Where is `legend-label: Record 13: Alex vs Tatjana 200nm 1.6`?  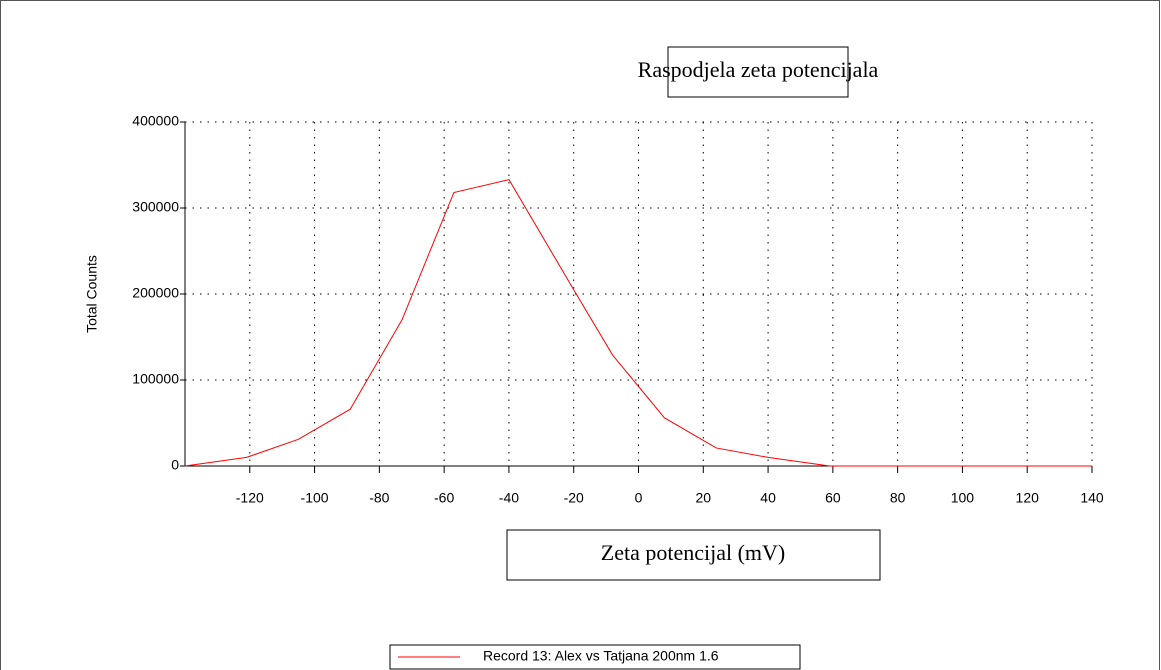
legend-label: Record 13: Alex vs Tatjana 200nm 1.6 is located at coordinates (601, 656).